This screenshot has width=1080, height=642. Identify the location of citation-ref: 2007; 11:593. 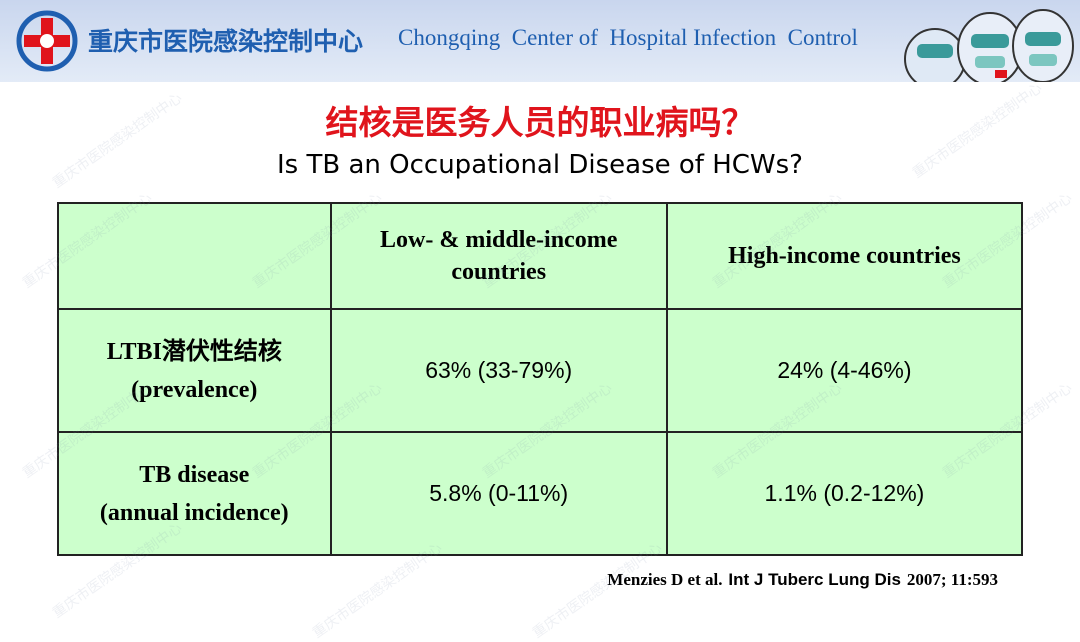
(952, 579).